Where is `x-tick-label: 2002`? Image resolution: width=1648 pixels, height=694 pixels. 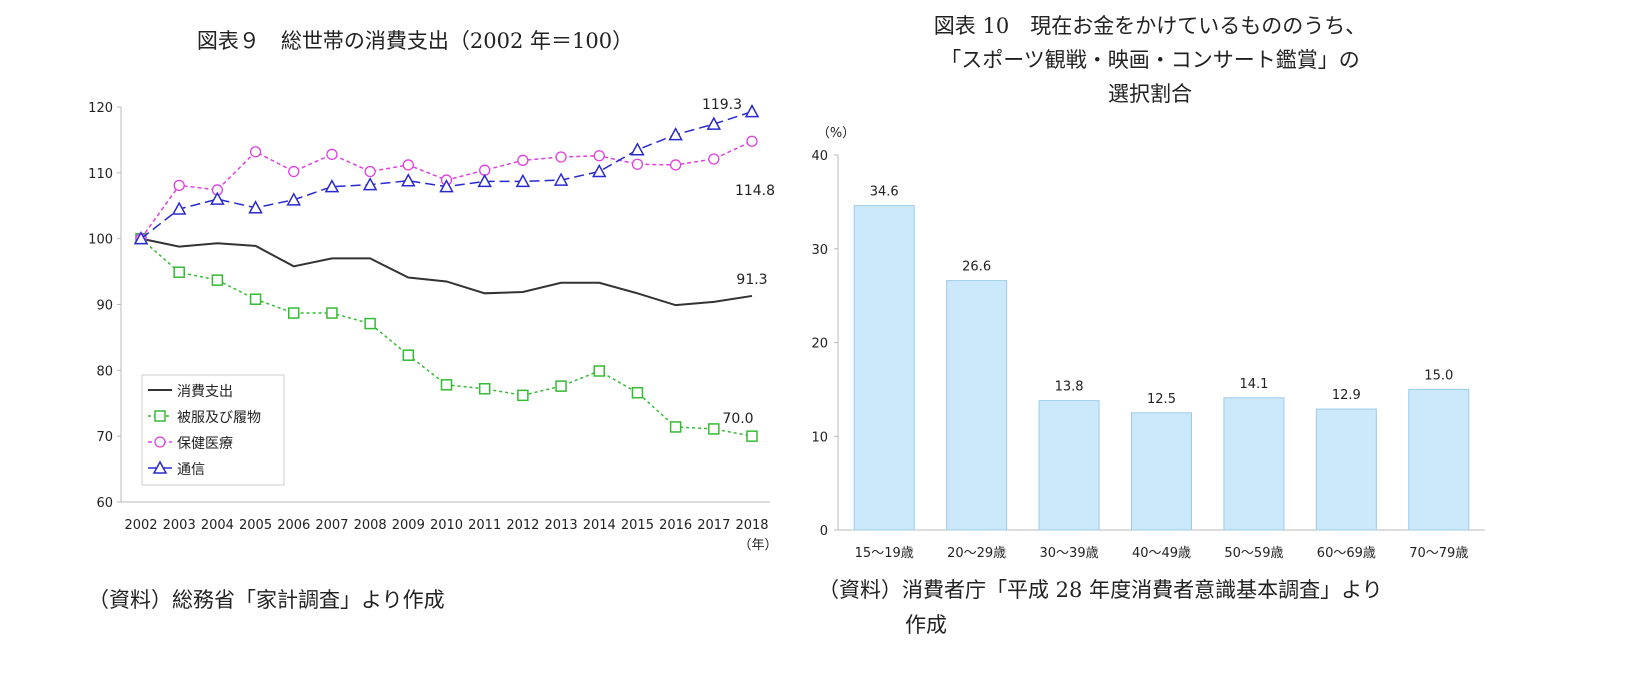 x-tick-label: 2002 is located at coordinates (140, 525).